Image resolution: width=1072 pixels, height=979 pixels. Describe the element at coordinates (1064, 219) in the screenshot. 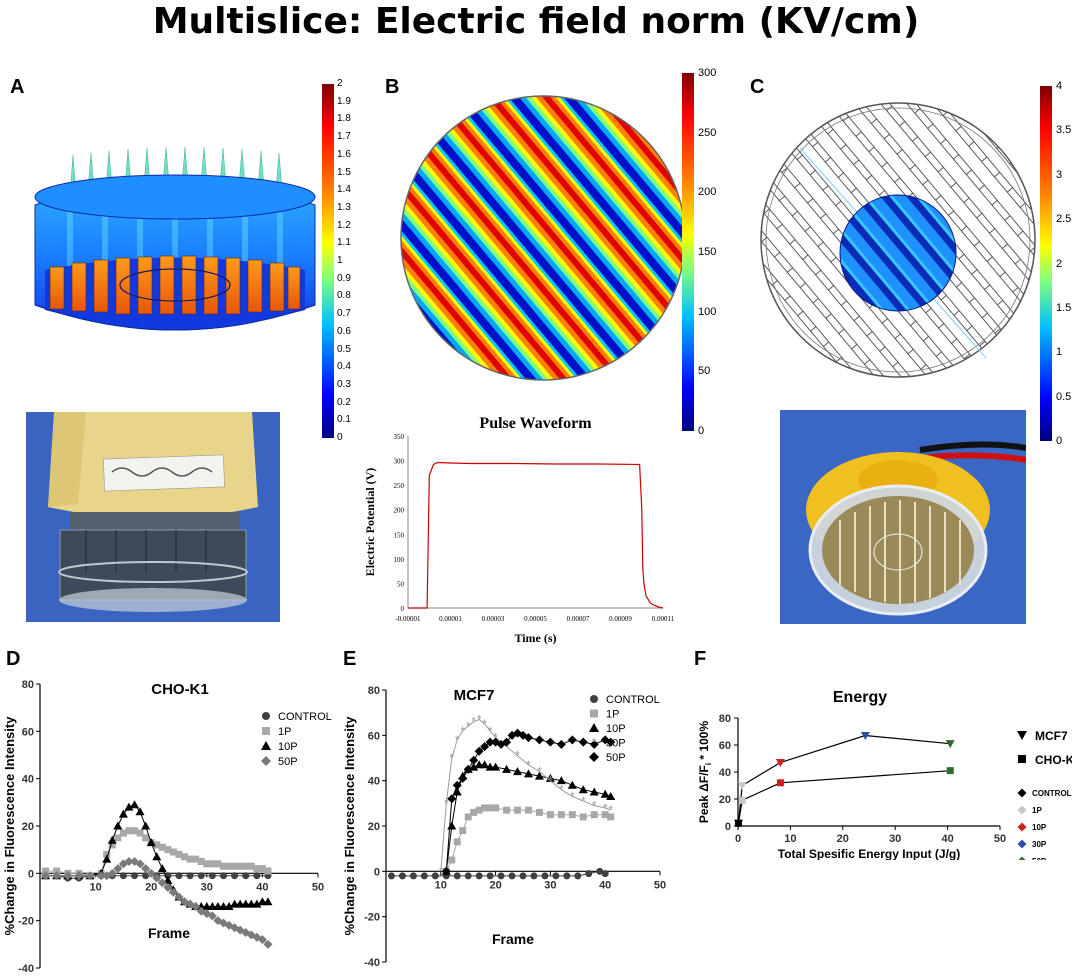

I see `colorbar-c-tick: 2.5` at that location.